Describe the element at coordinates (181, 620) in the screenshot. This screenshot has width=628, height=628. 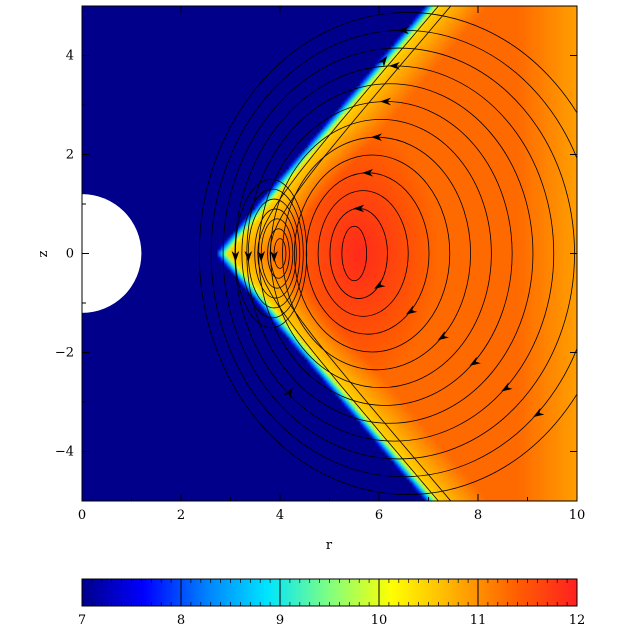
I see `colorbar-tick-label: 8` at that location.